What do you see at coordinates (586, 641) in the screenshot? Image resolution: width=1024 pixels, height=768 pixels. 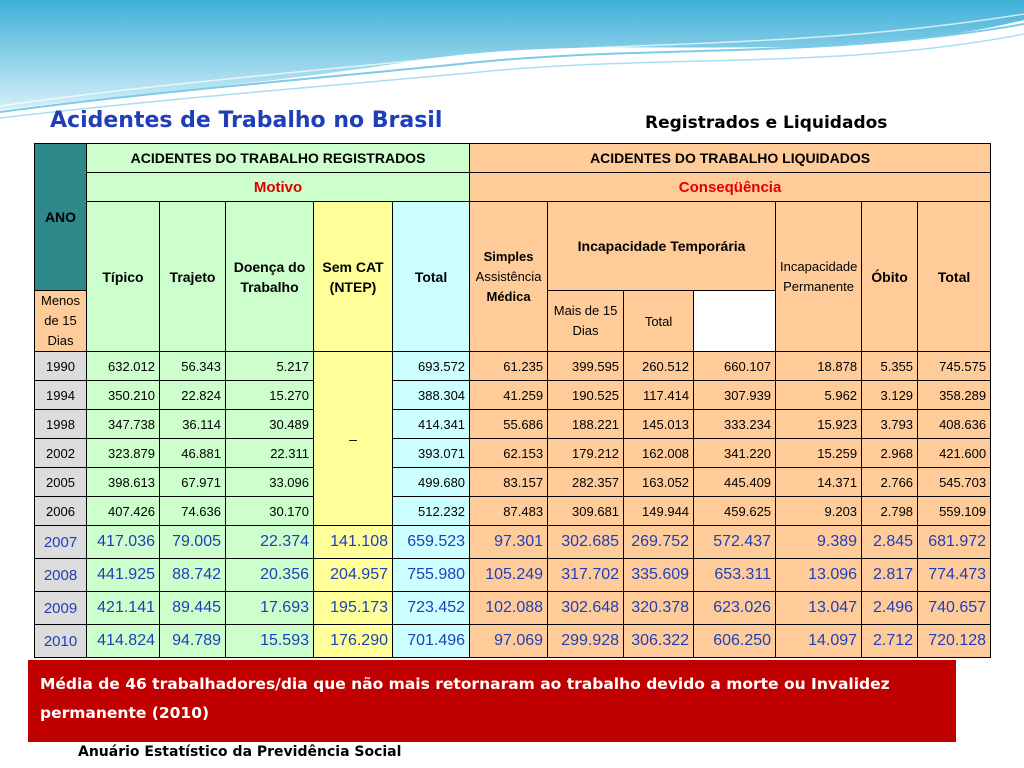 I see `value-cell: 299.928` at bounding box center [586, 641].